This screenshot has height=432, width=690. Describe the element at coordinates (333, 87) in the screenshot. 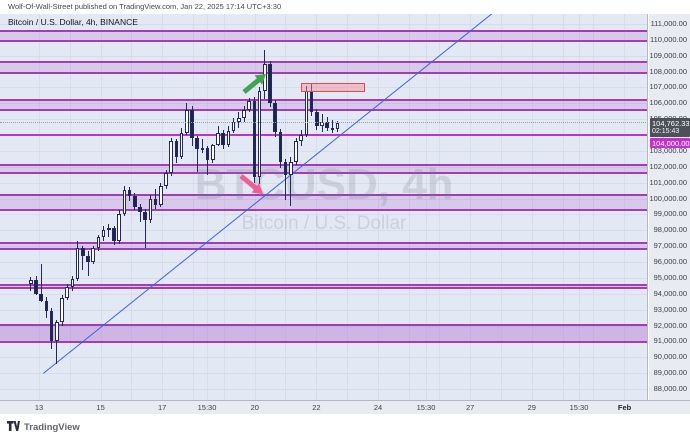

I see `resistance-box` at that location.